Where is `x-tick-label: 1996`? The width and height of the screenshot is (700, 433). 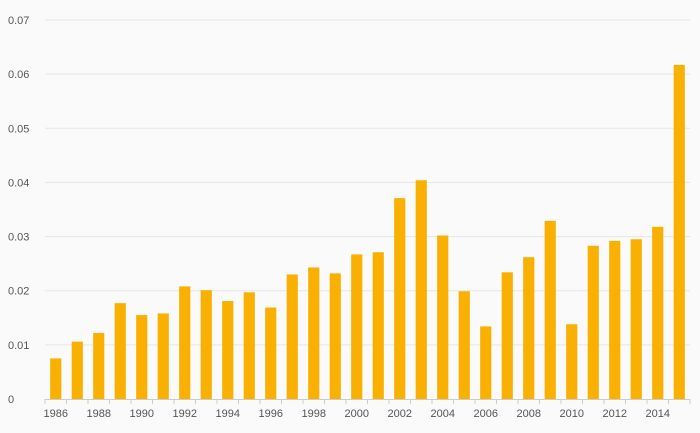
x-tick-label: 1996 is located at coordinates (271, 414).